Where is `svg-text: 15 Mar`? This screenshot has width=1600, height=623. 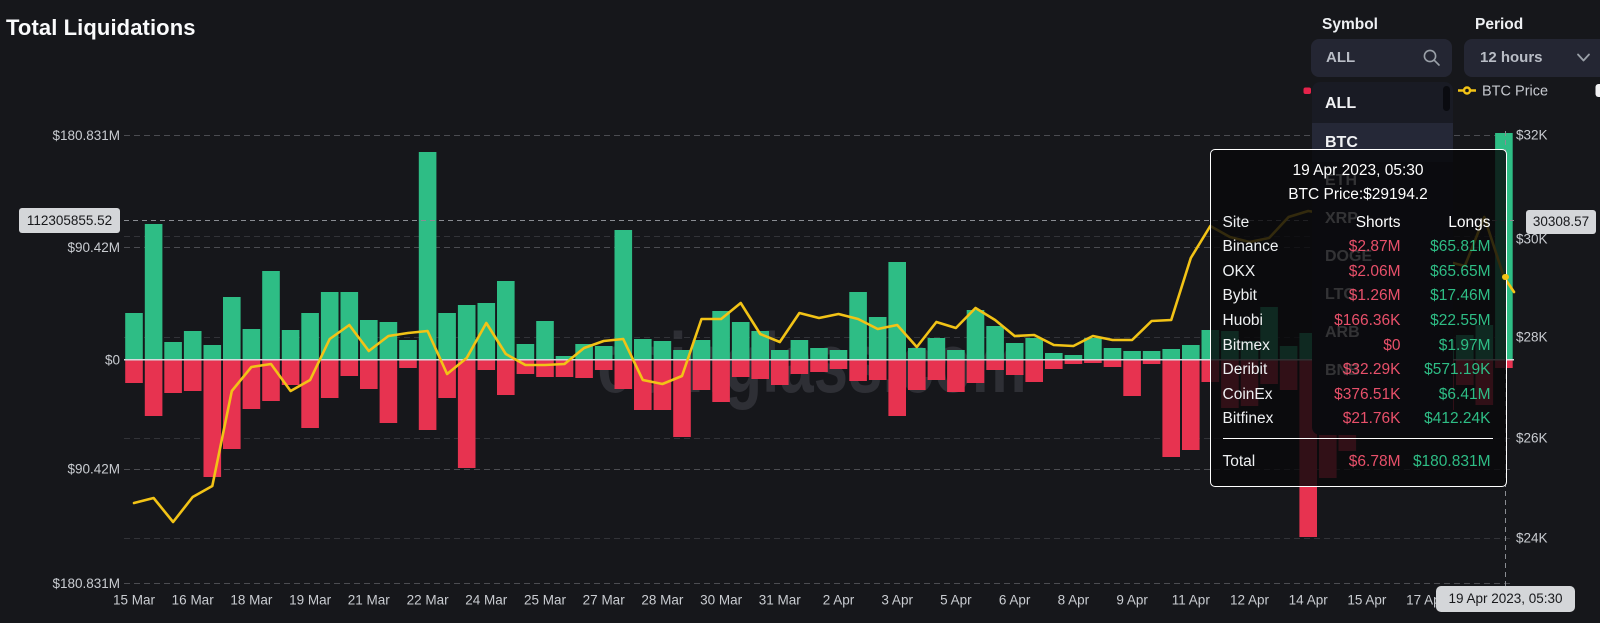
svg-text: 15 Mar is located at coordinates (134, 600).